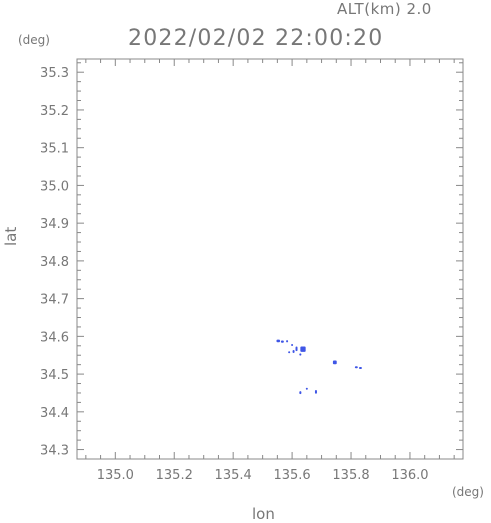 This screenshot has width=491, height=523. Describe the element at coordinates (409, 475) in the screenshot. I see `x-tick-label: 136.0` at that location.